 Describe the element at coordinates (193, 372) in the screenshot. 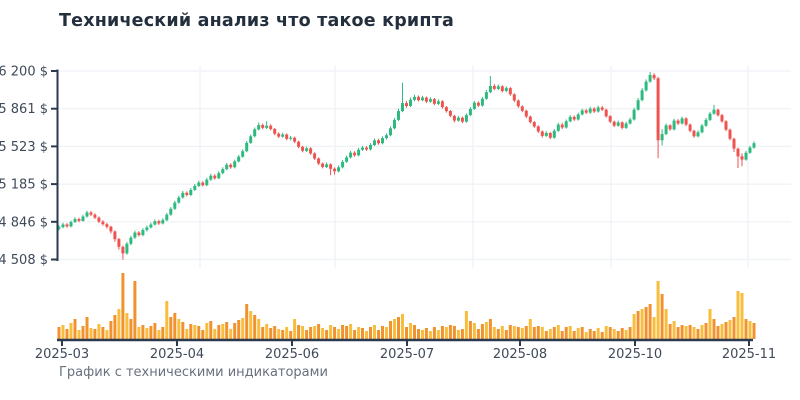

I see `chart-caption: График с техническими индикаторами` at that location.